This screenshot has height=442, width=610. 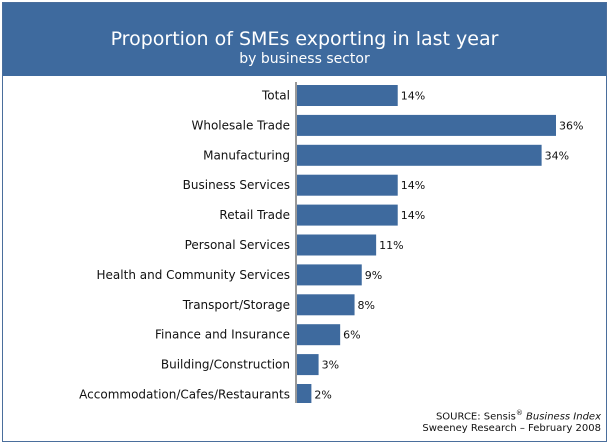 I want to click on source-publication: Business Index, so click(x=563, y=417).